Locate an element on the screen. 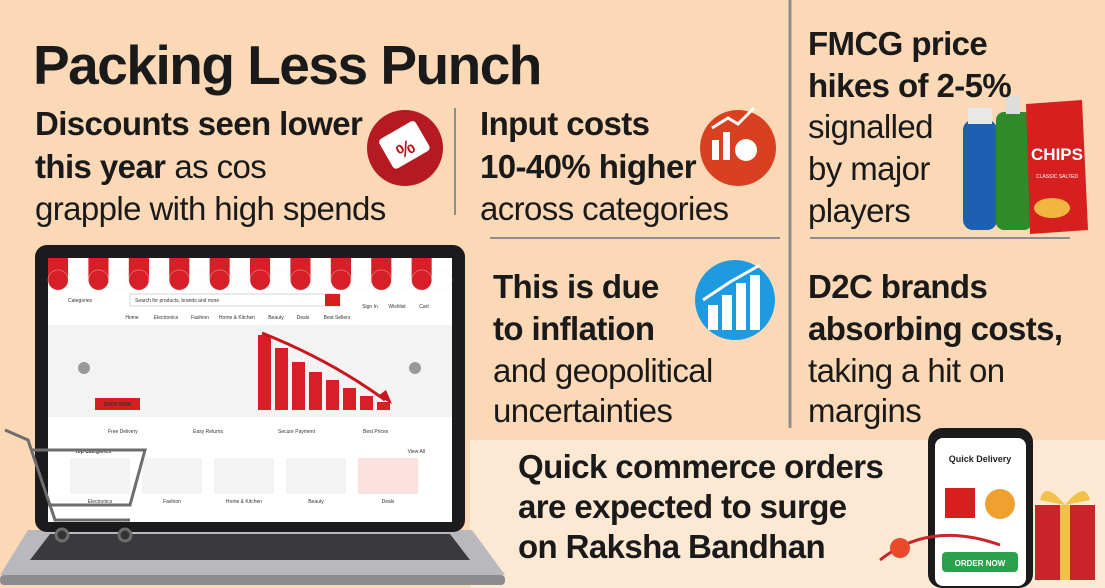 The width and height of the screenshot is (1105, 588). text-segment: signalled is located at coordinates (870, 126).